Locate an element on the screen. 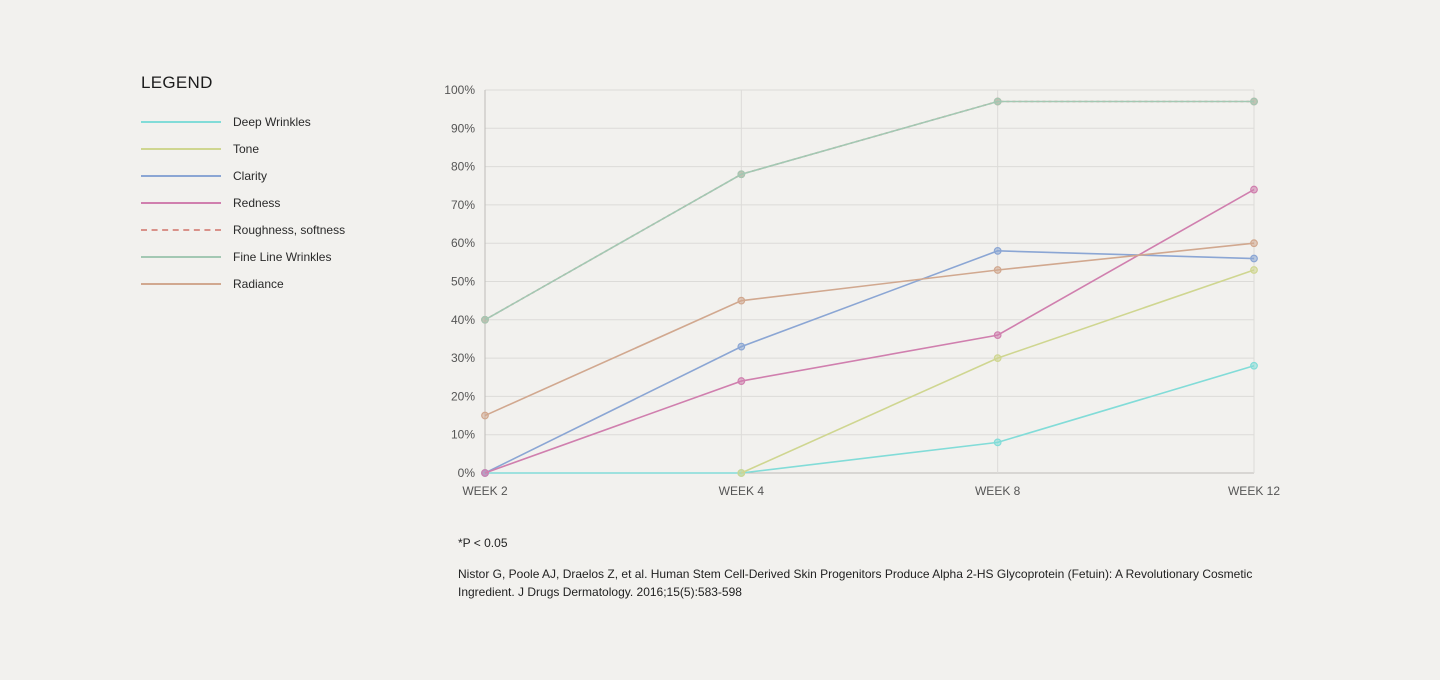 This screenshot has height=680, width=1440. x-tick-label: WEEK 4 is located at coordinates (742, 491).